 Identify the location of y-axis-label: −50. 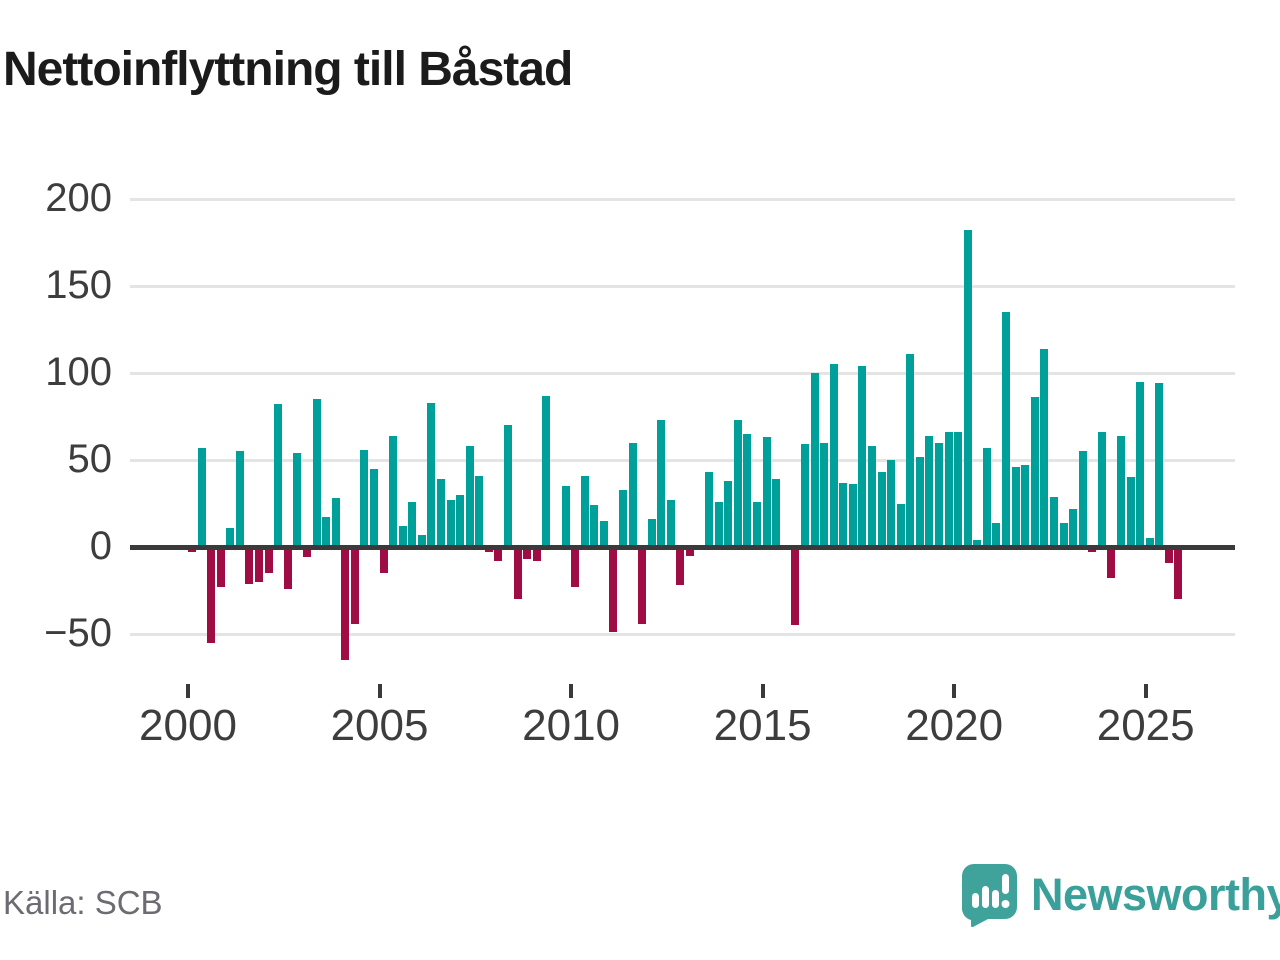
(78, 633).